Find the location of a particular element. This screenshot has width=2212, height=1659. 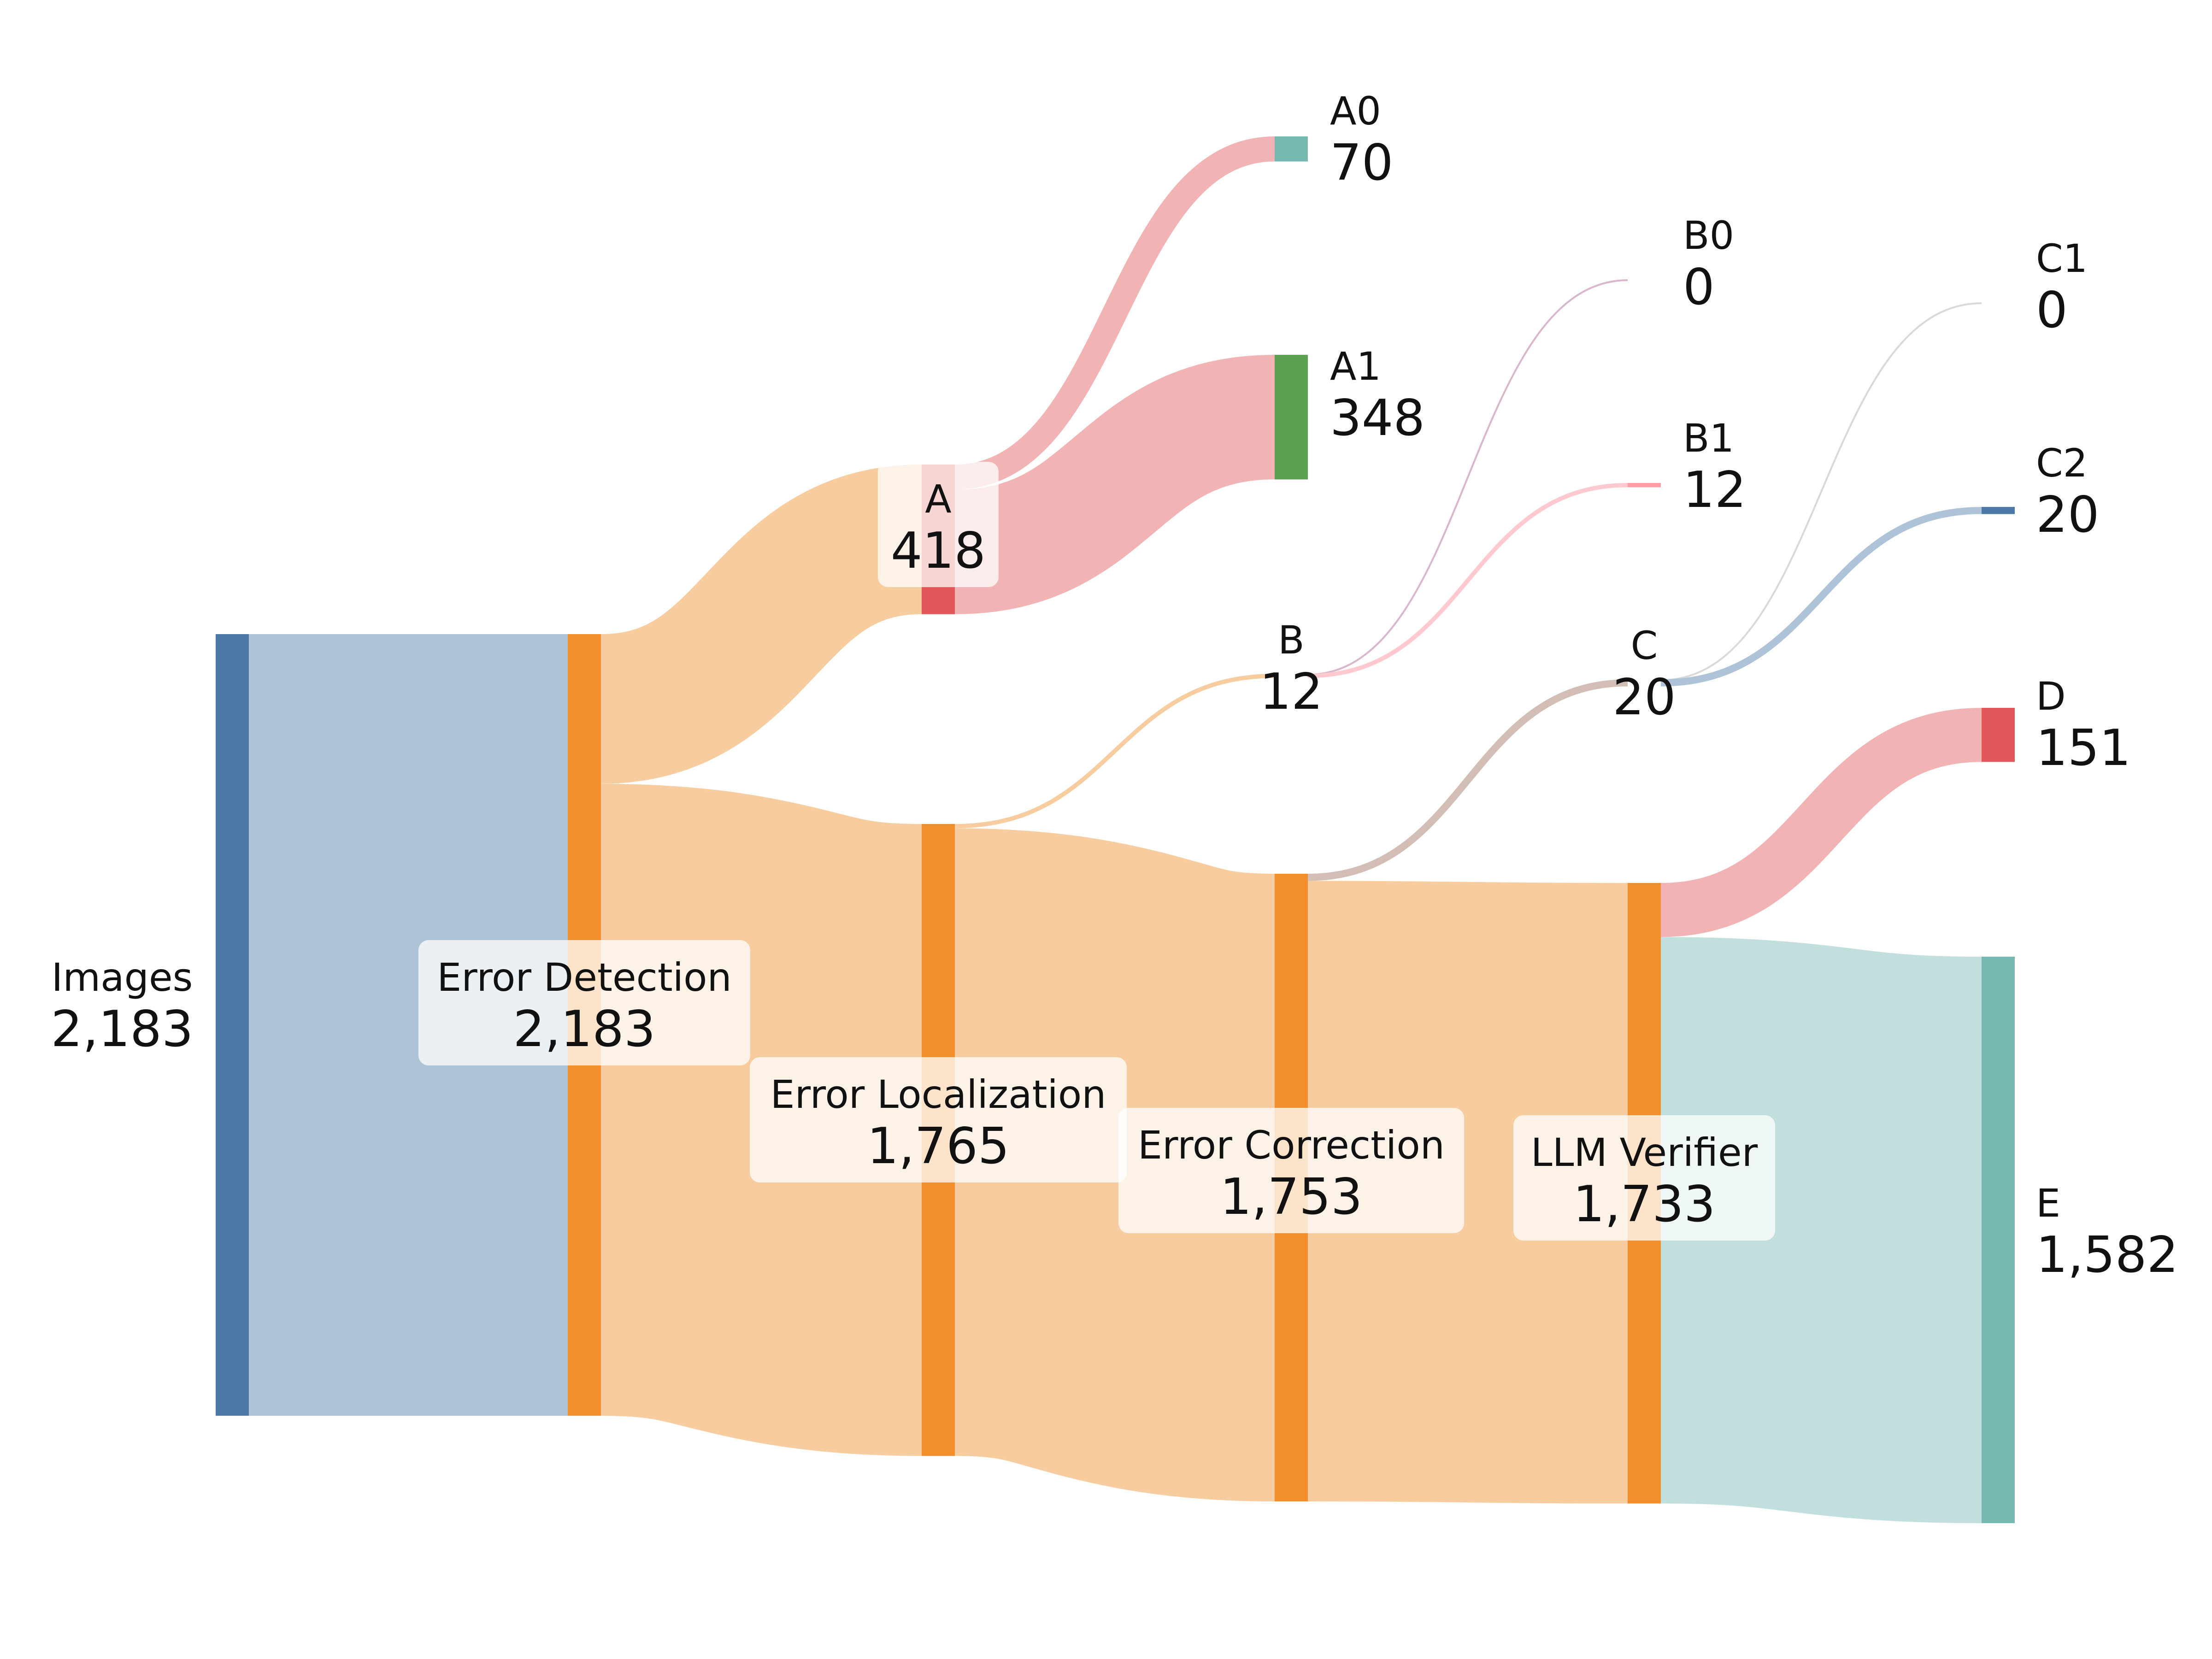

node-label-C1: C10 is located at coordinates (2062, 287).